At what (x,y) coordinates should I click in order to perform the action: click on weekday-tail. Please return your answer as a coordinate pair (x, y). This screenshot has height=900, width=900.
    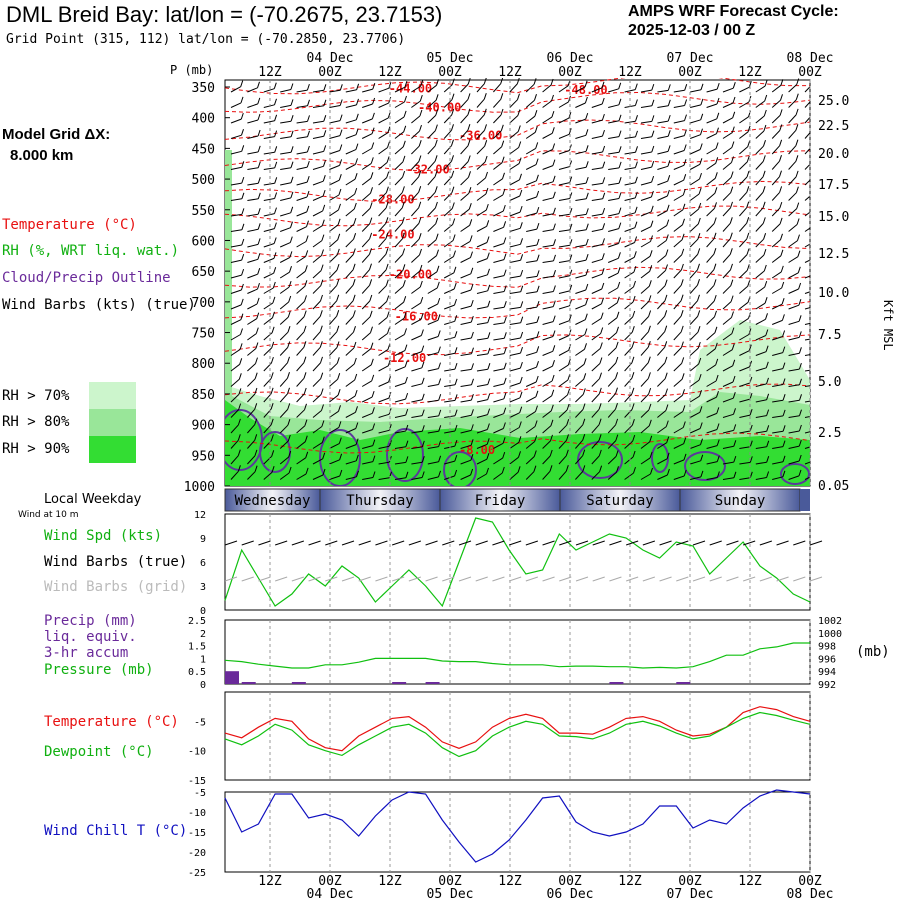
    Looking at the image, I should click on (805, 500).